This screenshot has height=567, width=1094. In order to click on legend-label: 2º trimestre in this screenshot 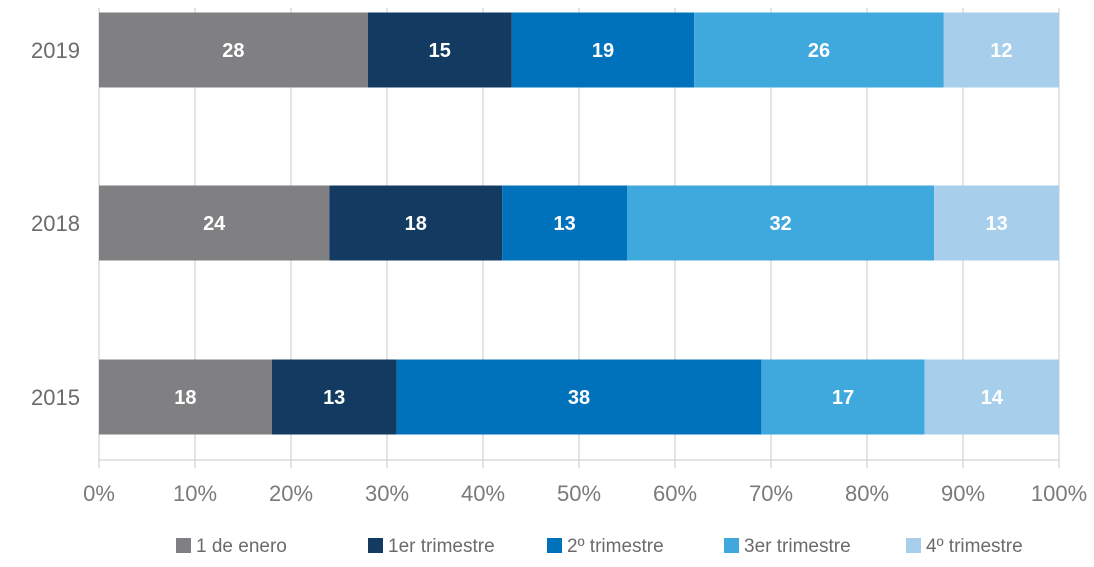, I will do `click(615, 546)`.